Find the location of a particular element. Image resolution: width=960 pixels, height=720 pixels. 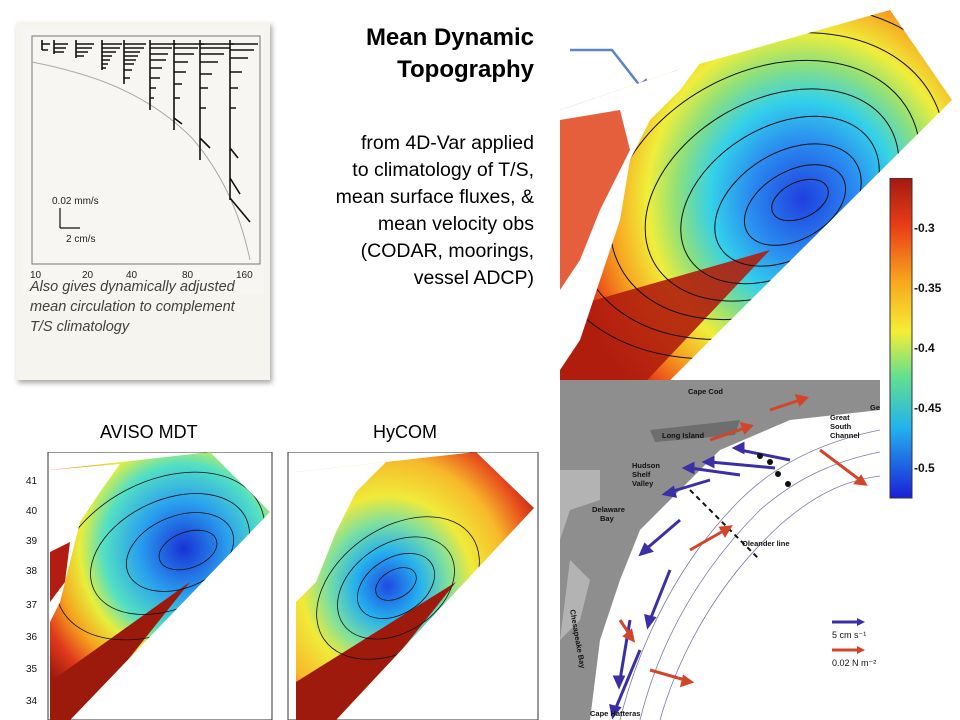

label-delaware: Delaware is located at coordinates (608, 509).